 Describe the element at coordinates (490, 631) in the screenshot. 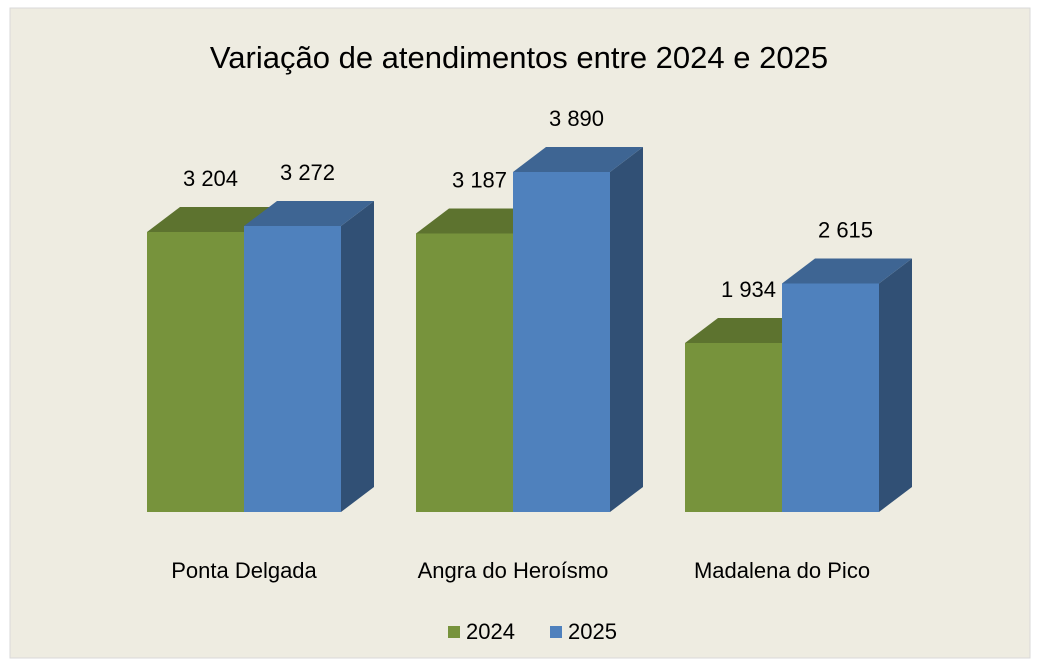

I see `legend-label: 2024` at that location.